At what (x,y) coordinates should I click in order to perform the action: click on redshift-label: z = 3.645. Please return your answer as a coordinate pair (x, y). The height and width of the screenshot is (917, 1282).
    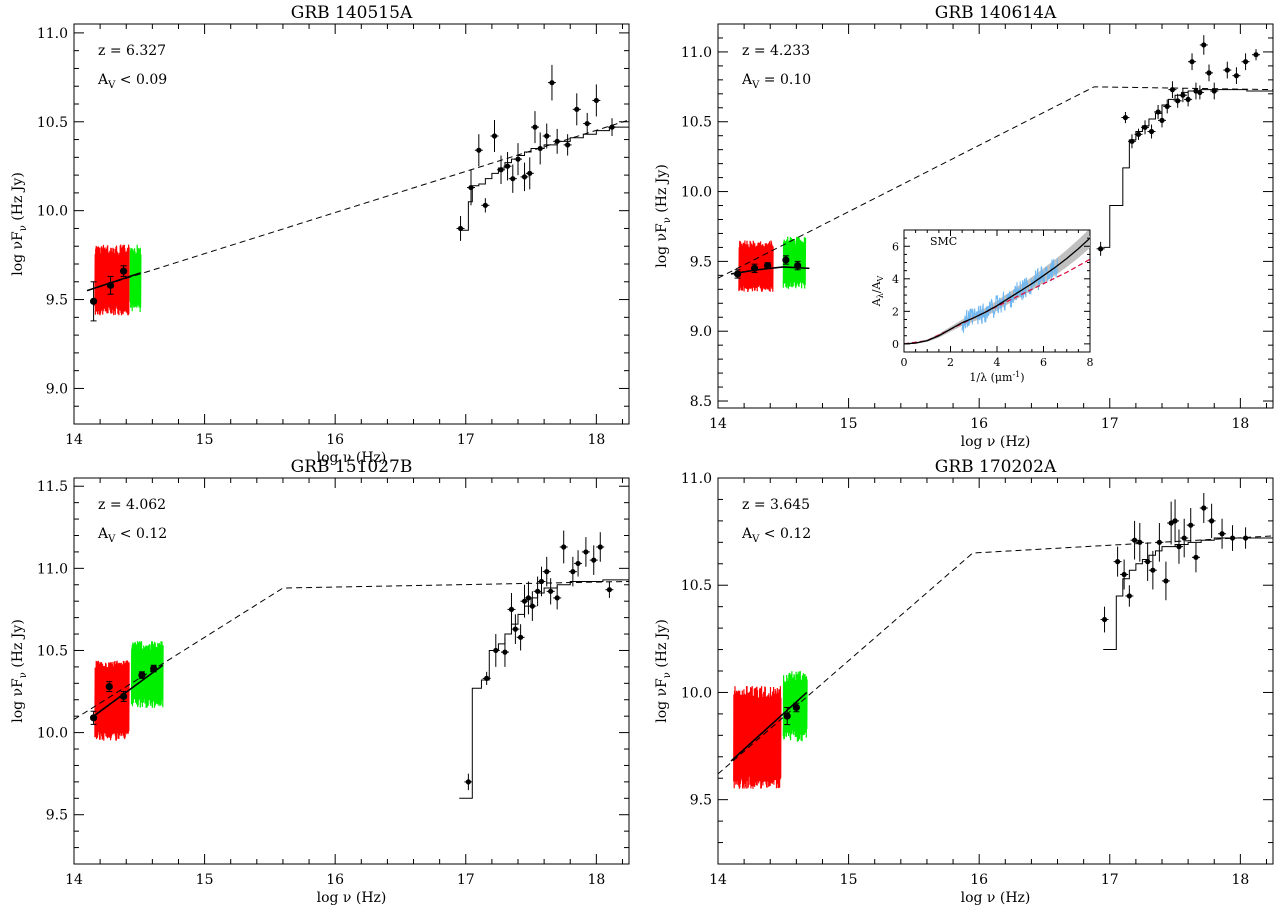
    Looking at the image, I should click on (776, 505).